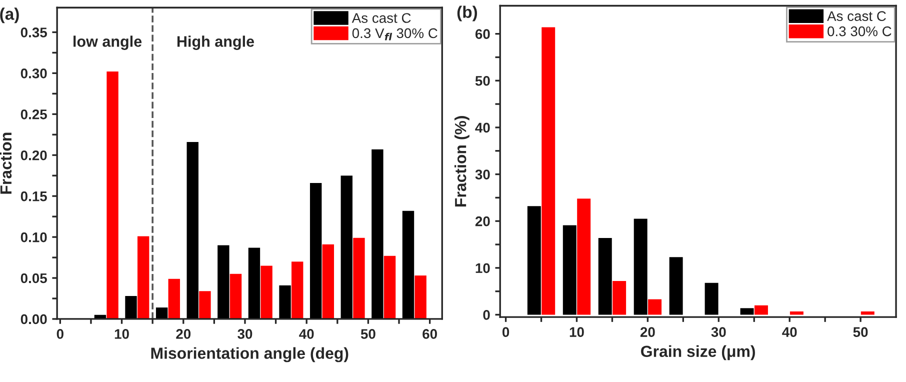 The height and width of the screenshot is (382, 906). I want to click on y-tick-label: 60, so click(482, 34).